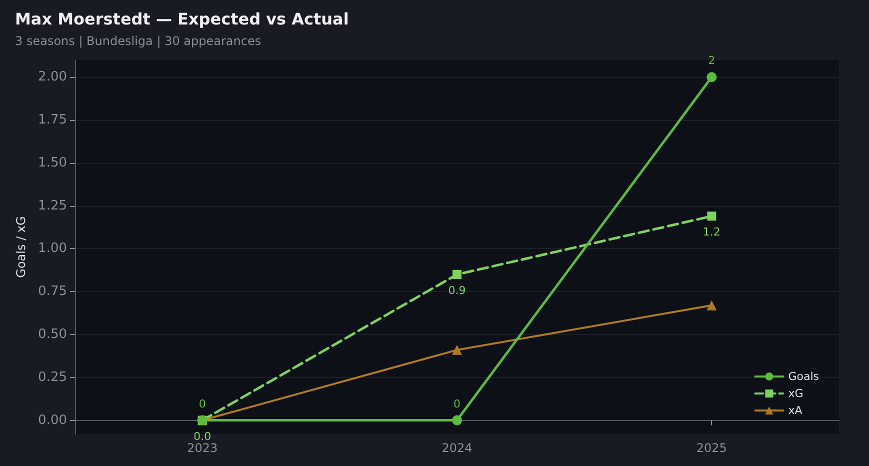  I want to click on y-tick-label: 0.50, so click(52, 334).